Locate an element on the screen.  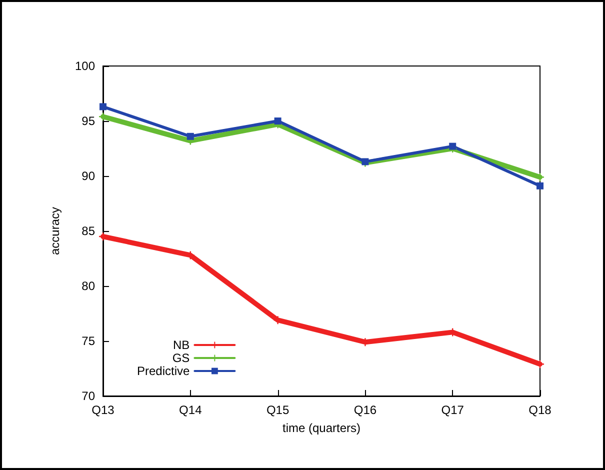
x-tick-label: Q16 is located at coordinates (365, 410).